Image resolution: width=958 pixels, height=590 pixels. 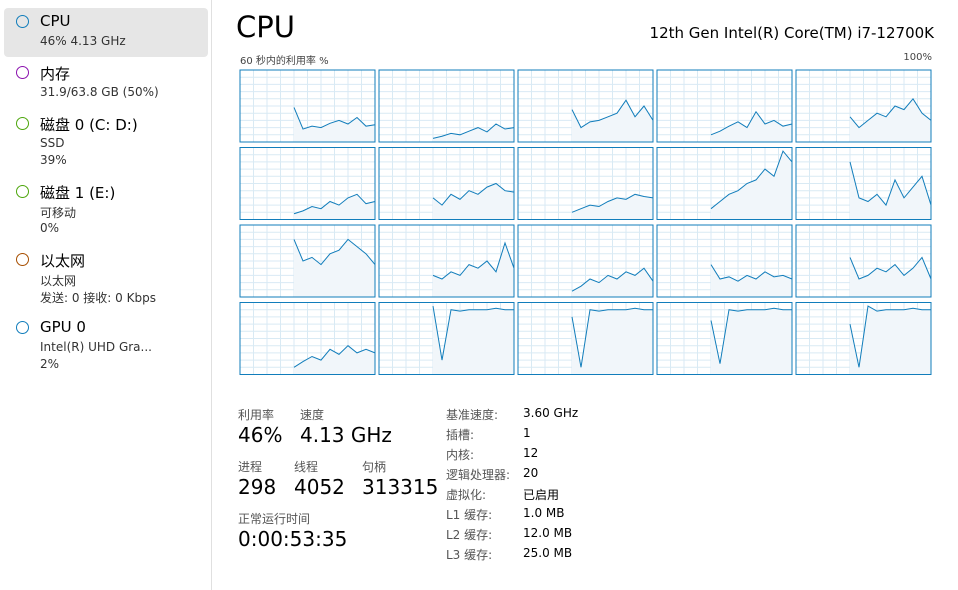 What do you see at coordinates (541, 495) in the screenshot?
I see `detail-value: 已启用` at bounding box center [541, 495].